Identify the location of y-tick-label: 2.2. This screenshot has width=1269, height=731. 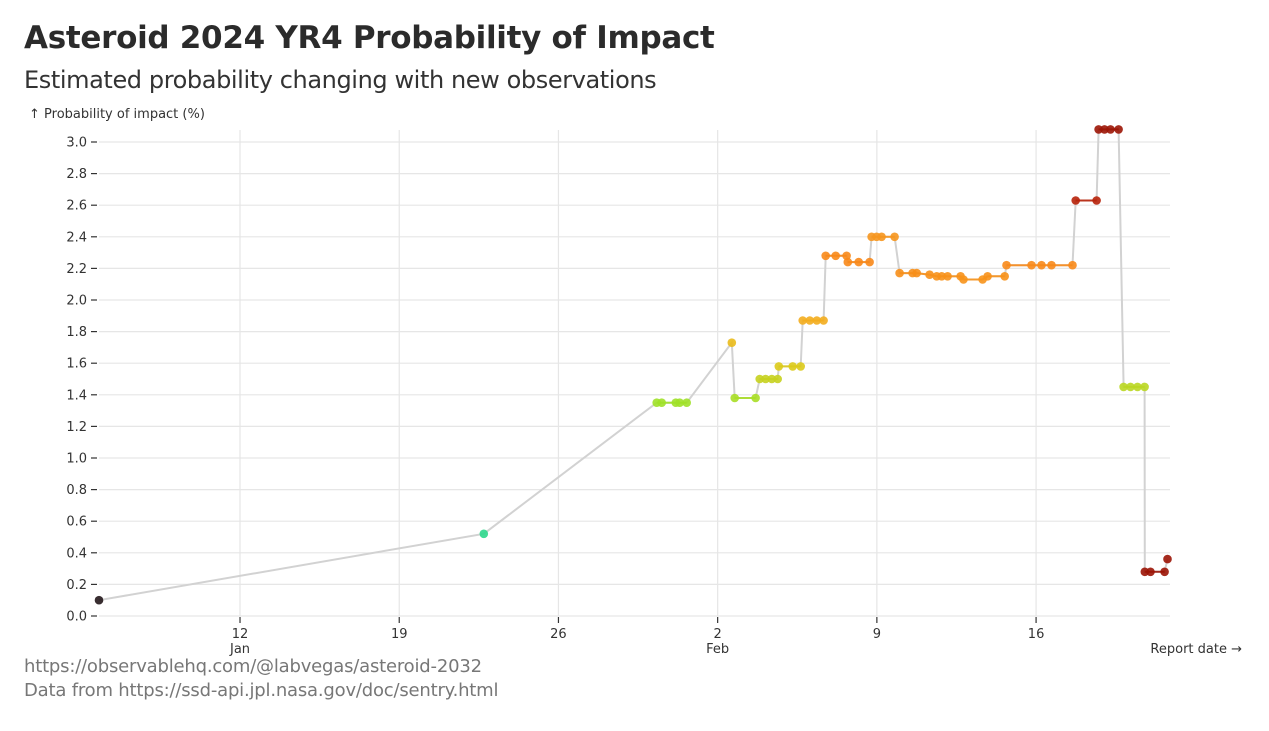
(76, 269).